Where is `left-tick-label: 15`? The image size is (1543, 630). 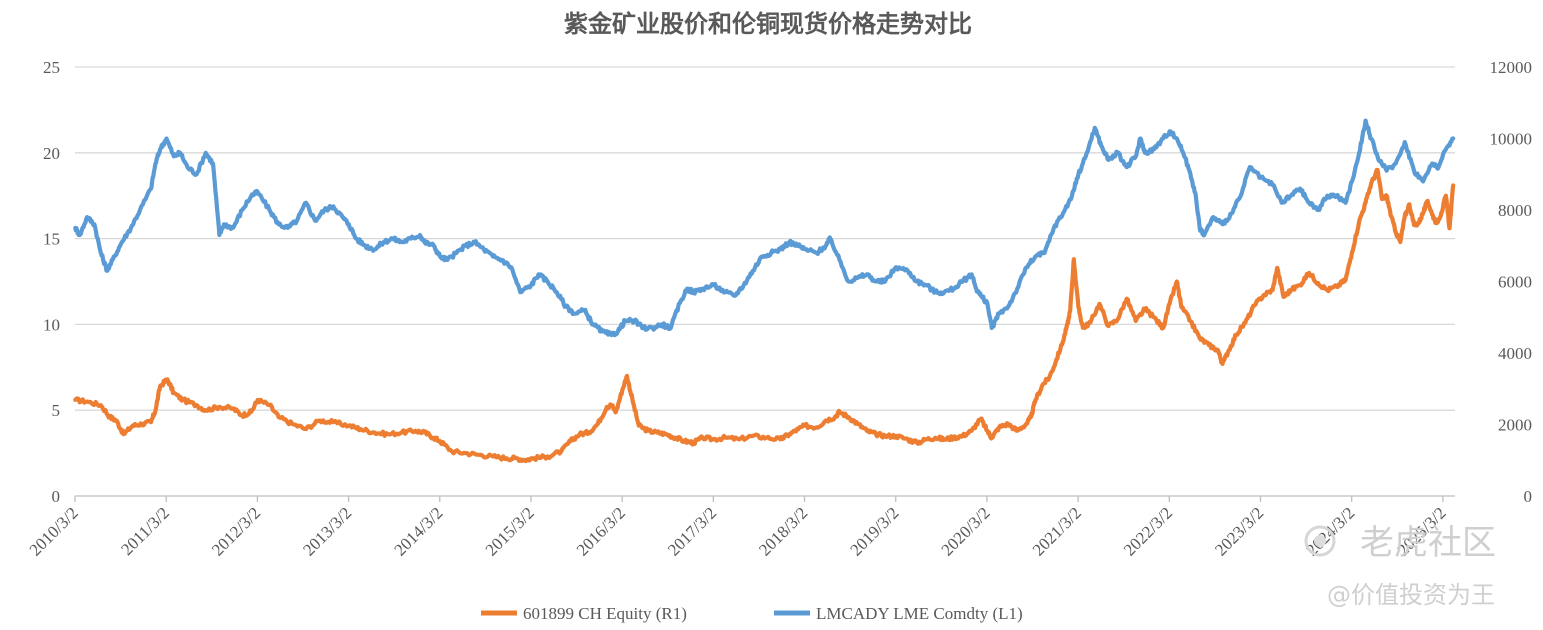 left-tick-label: 15 is located at coordinates (51, 239).